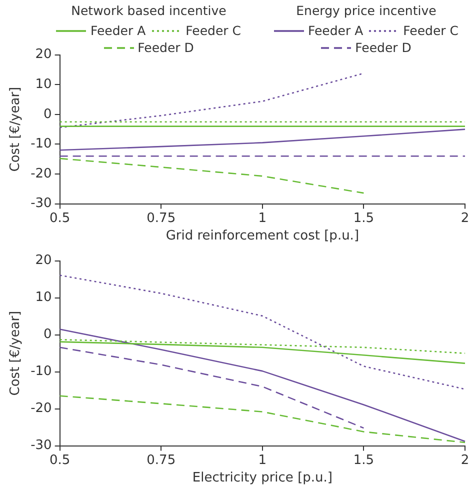  I want to click on x-axis-title: Electricity price [p.u.], so click(262, 478).